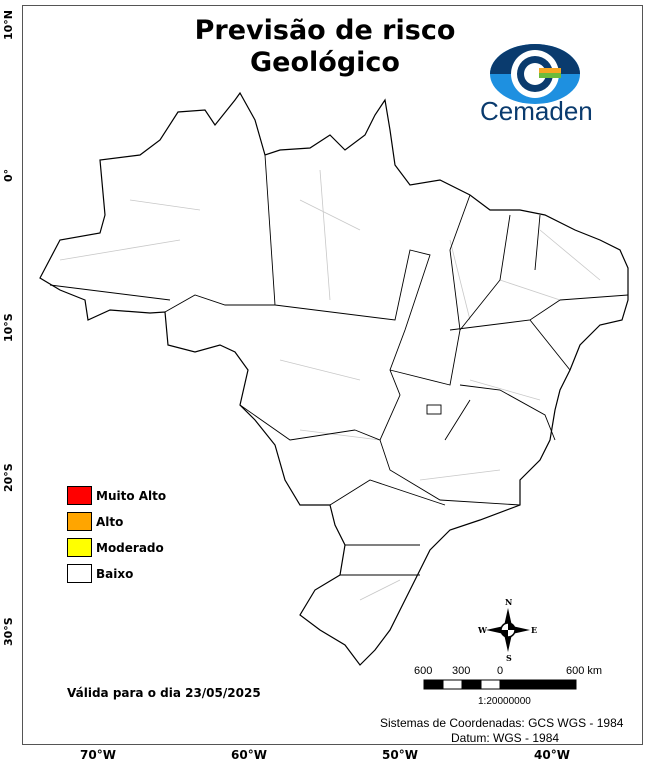 The width and height of the screenshot is (651, 768). Describe the element at coordinates (508, 630) in the screenshot. I see `compass-rose` at that location.